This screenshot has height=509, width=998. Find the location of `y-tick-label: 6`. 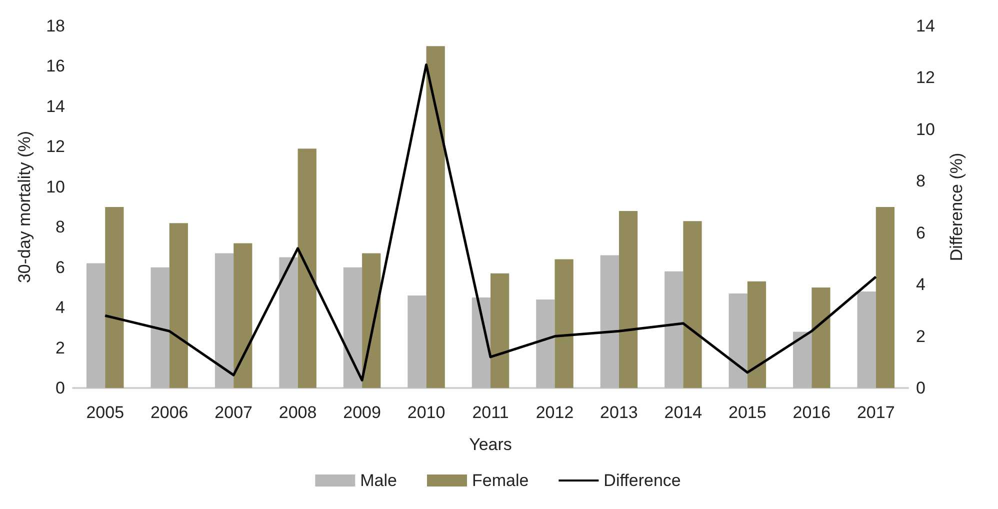

y-tick-label: 6 is located at coordinates (60, 267).